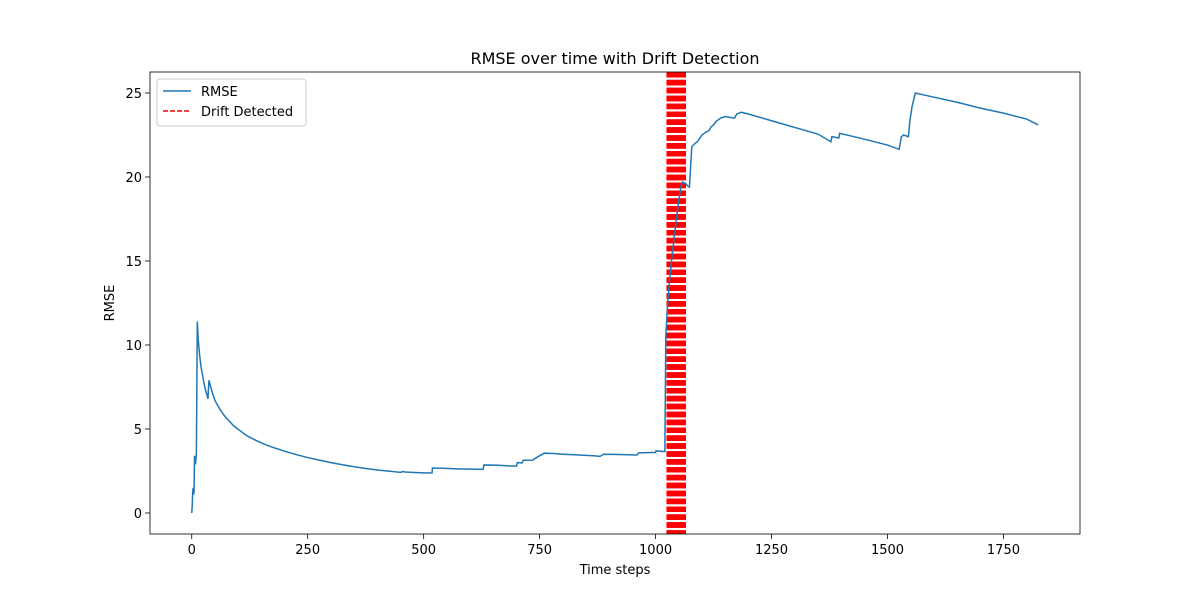 The height and width of the screenshot is (604, 1200). I want to click on y-tick-label-3: 15, so click(133, 262).